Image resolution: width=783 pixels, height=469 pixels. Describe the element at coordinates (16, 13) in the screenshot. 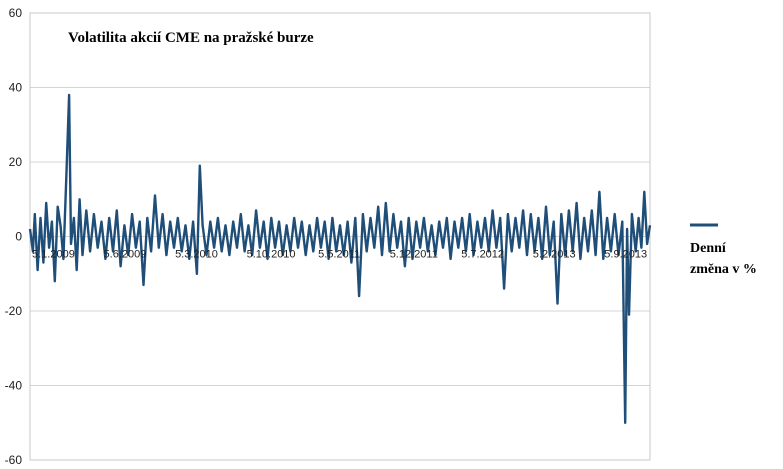

I see `y-tick-label: 60` at that location.